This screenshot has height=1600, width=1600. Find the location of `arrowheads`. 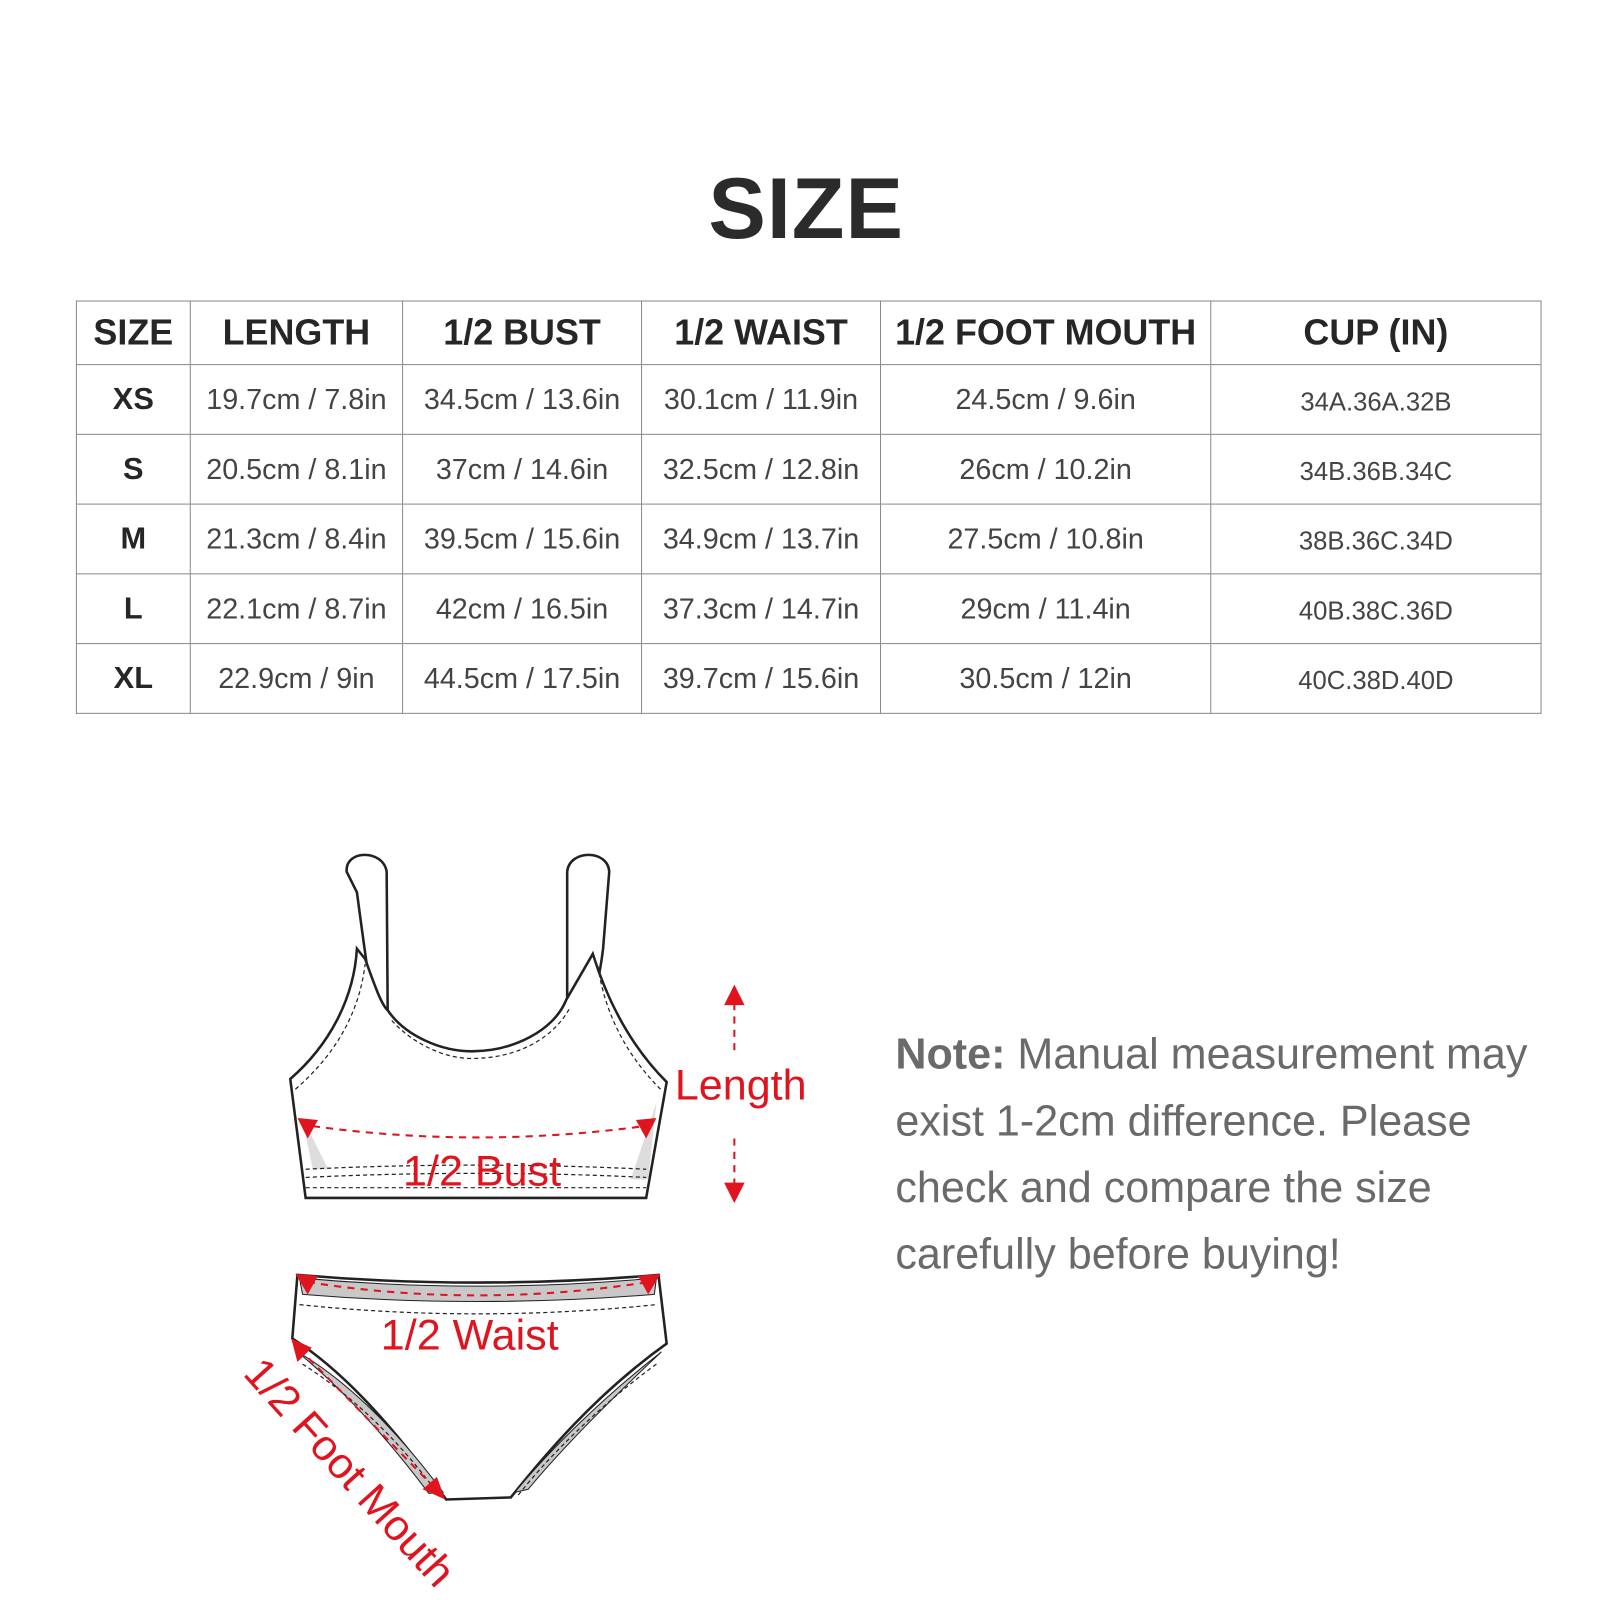

arrowheads is located at coordinates (518, 1242).